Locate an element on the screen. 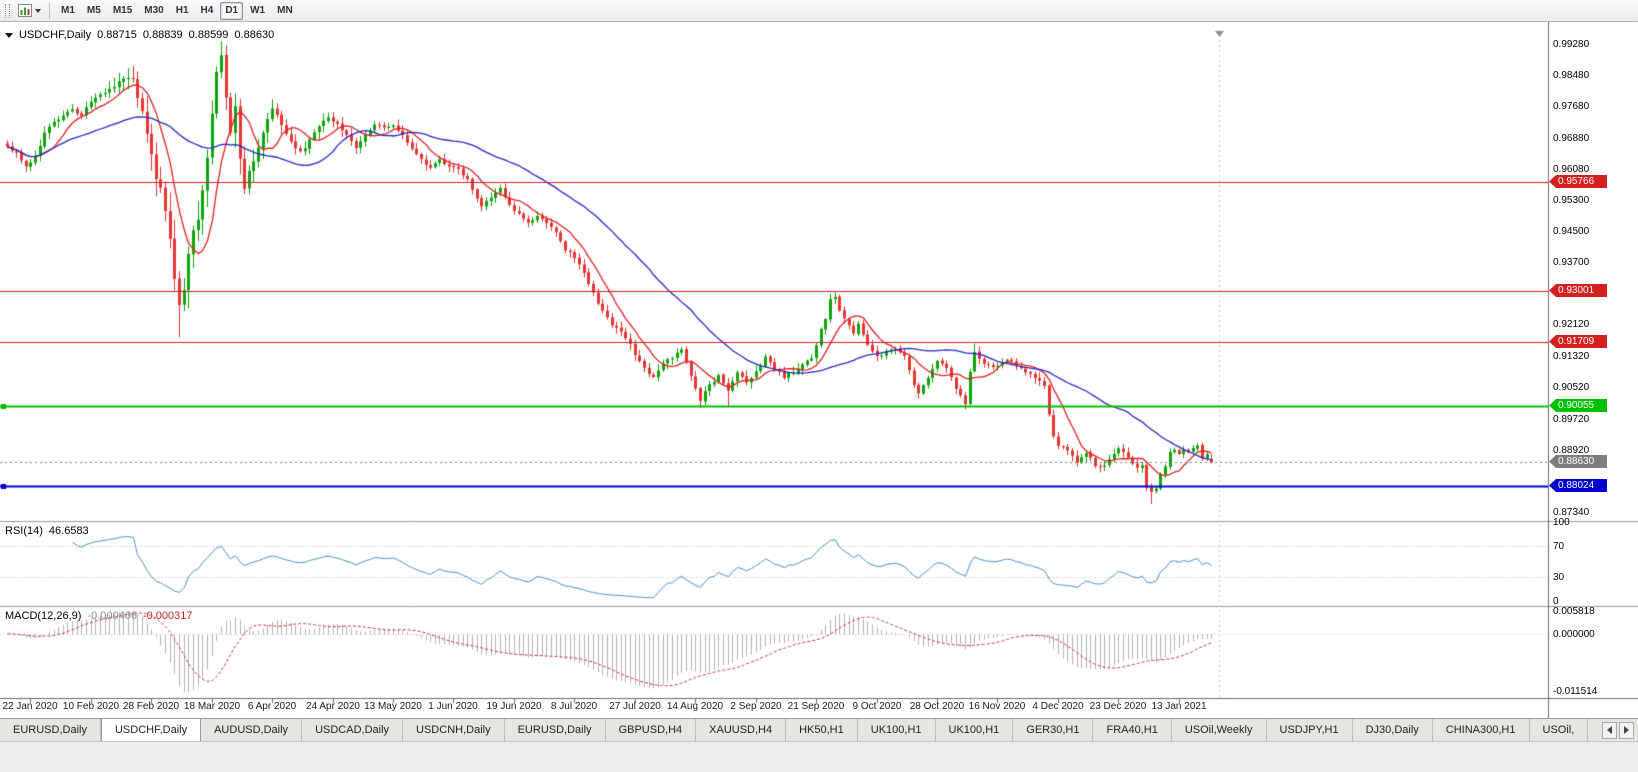 The width and height of the screenshot is (1638, 772). chart-tab-ger30-h1: GER30,H1 is located at coordinates (1053, 730).